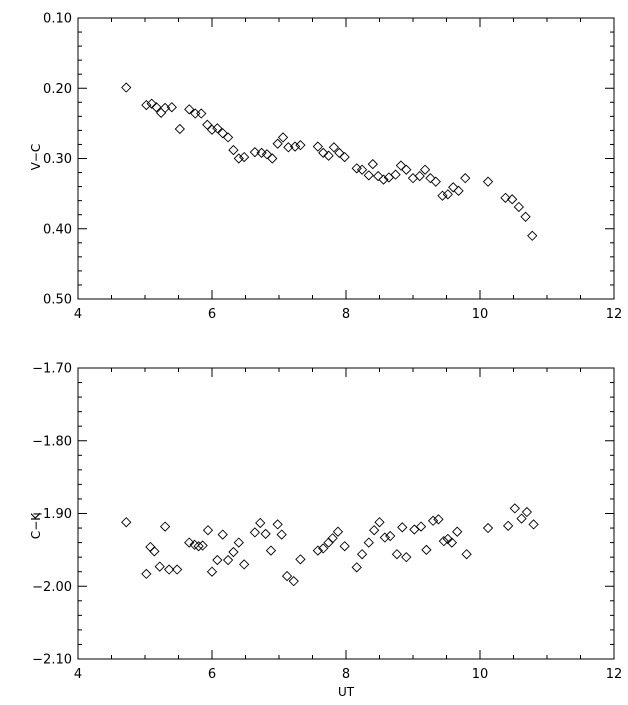 The image size is (628, 705). What do you see at coordinates (480, 314) in the screenshot?
I see `vc-xtick-label: 10` at bounding box center [480, 314].